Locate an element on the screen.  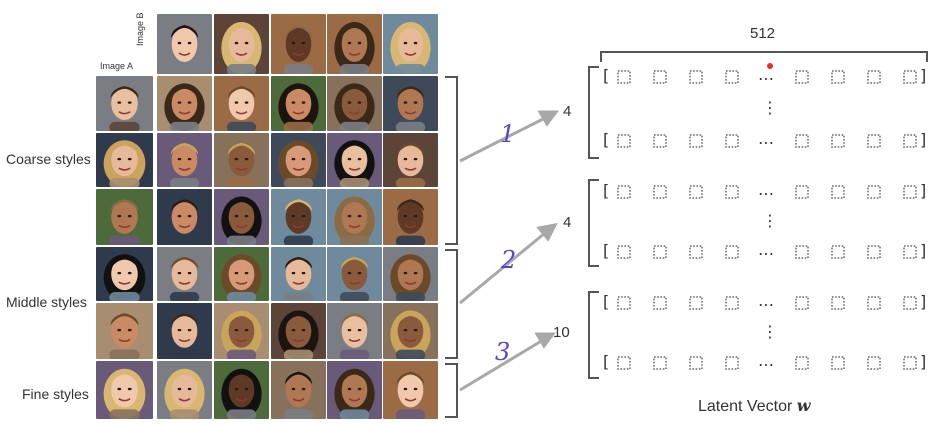
arrow-middle is located at coordinates (508, 263).